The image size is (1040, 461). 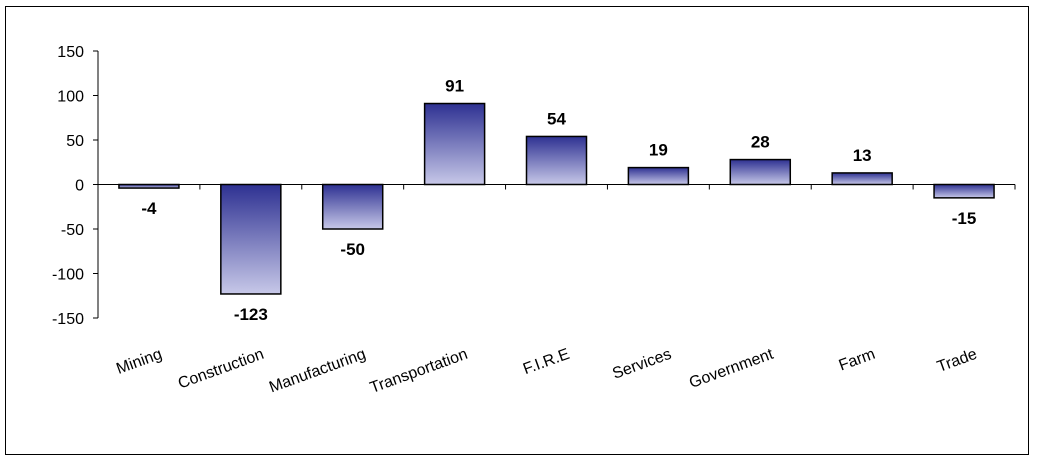 What do you see at coordinates (964, 218) in the screenshot?
I see `data-label: -15` at bounding box center [964, 218].